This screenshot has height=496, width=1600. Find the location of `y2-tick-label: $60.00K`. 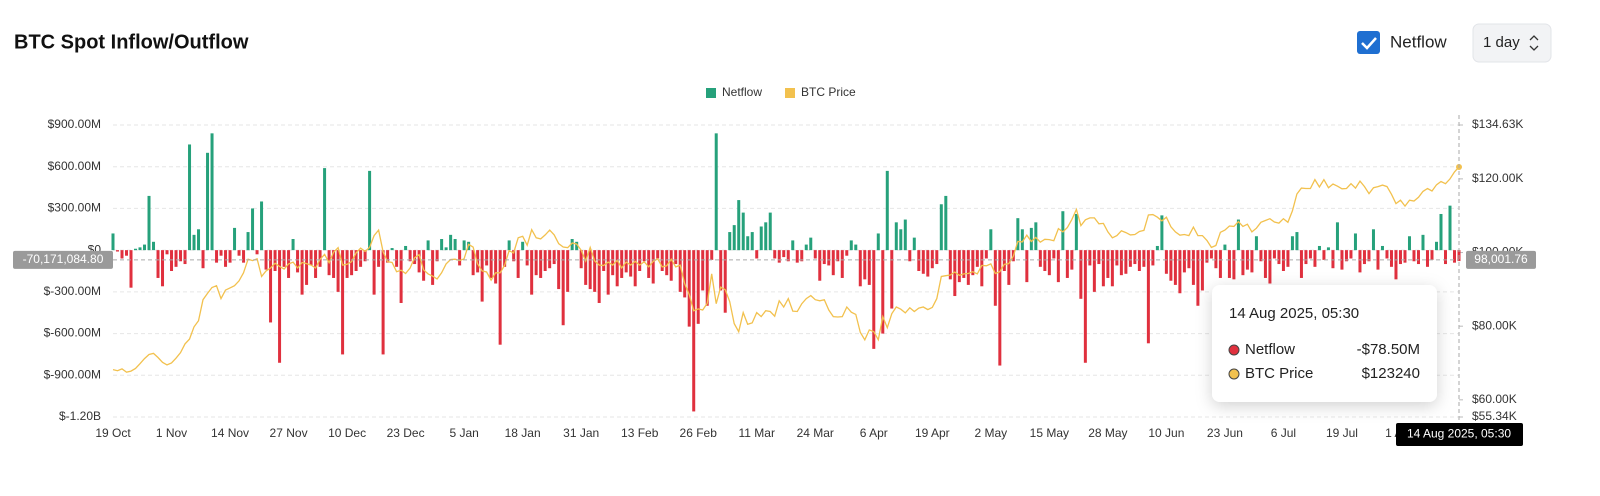

y2-tick-label: $60.00K is located at coordinates (1494, 399).